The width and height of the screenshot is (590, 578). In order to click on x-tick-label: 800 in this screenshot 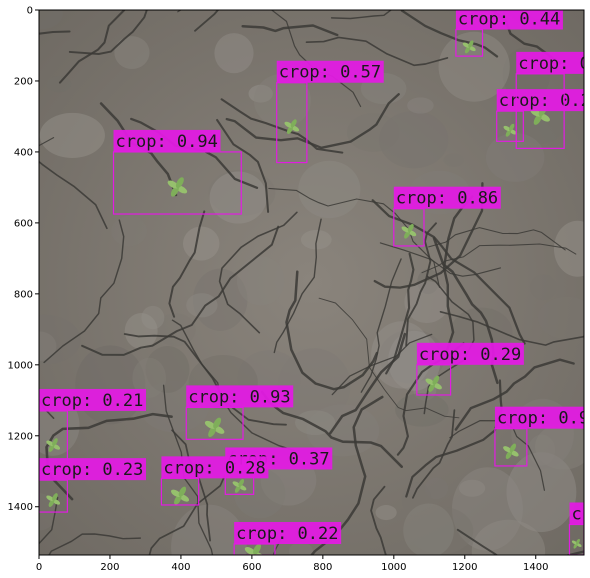, I will do `click(322, 567)`.